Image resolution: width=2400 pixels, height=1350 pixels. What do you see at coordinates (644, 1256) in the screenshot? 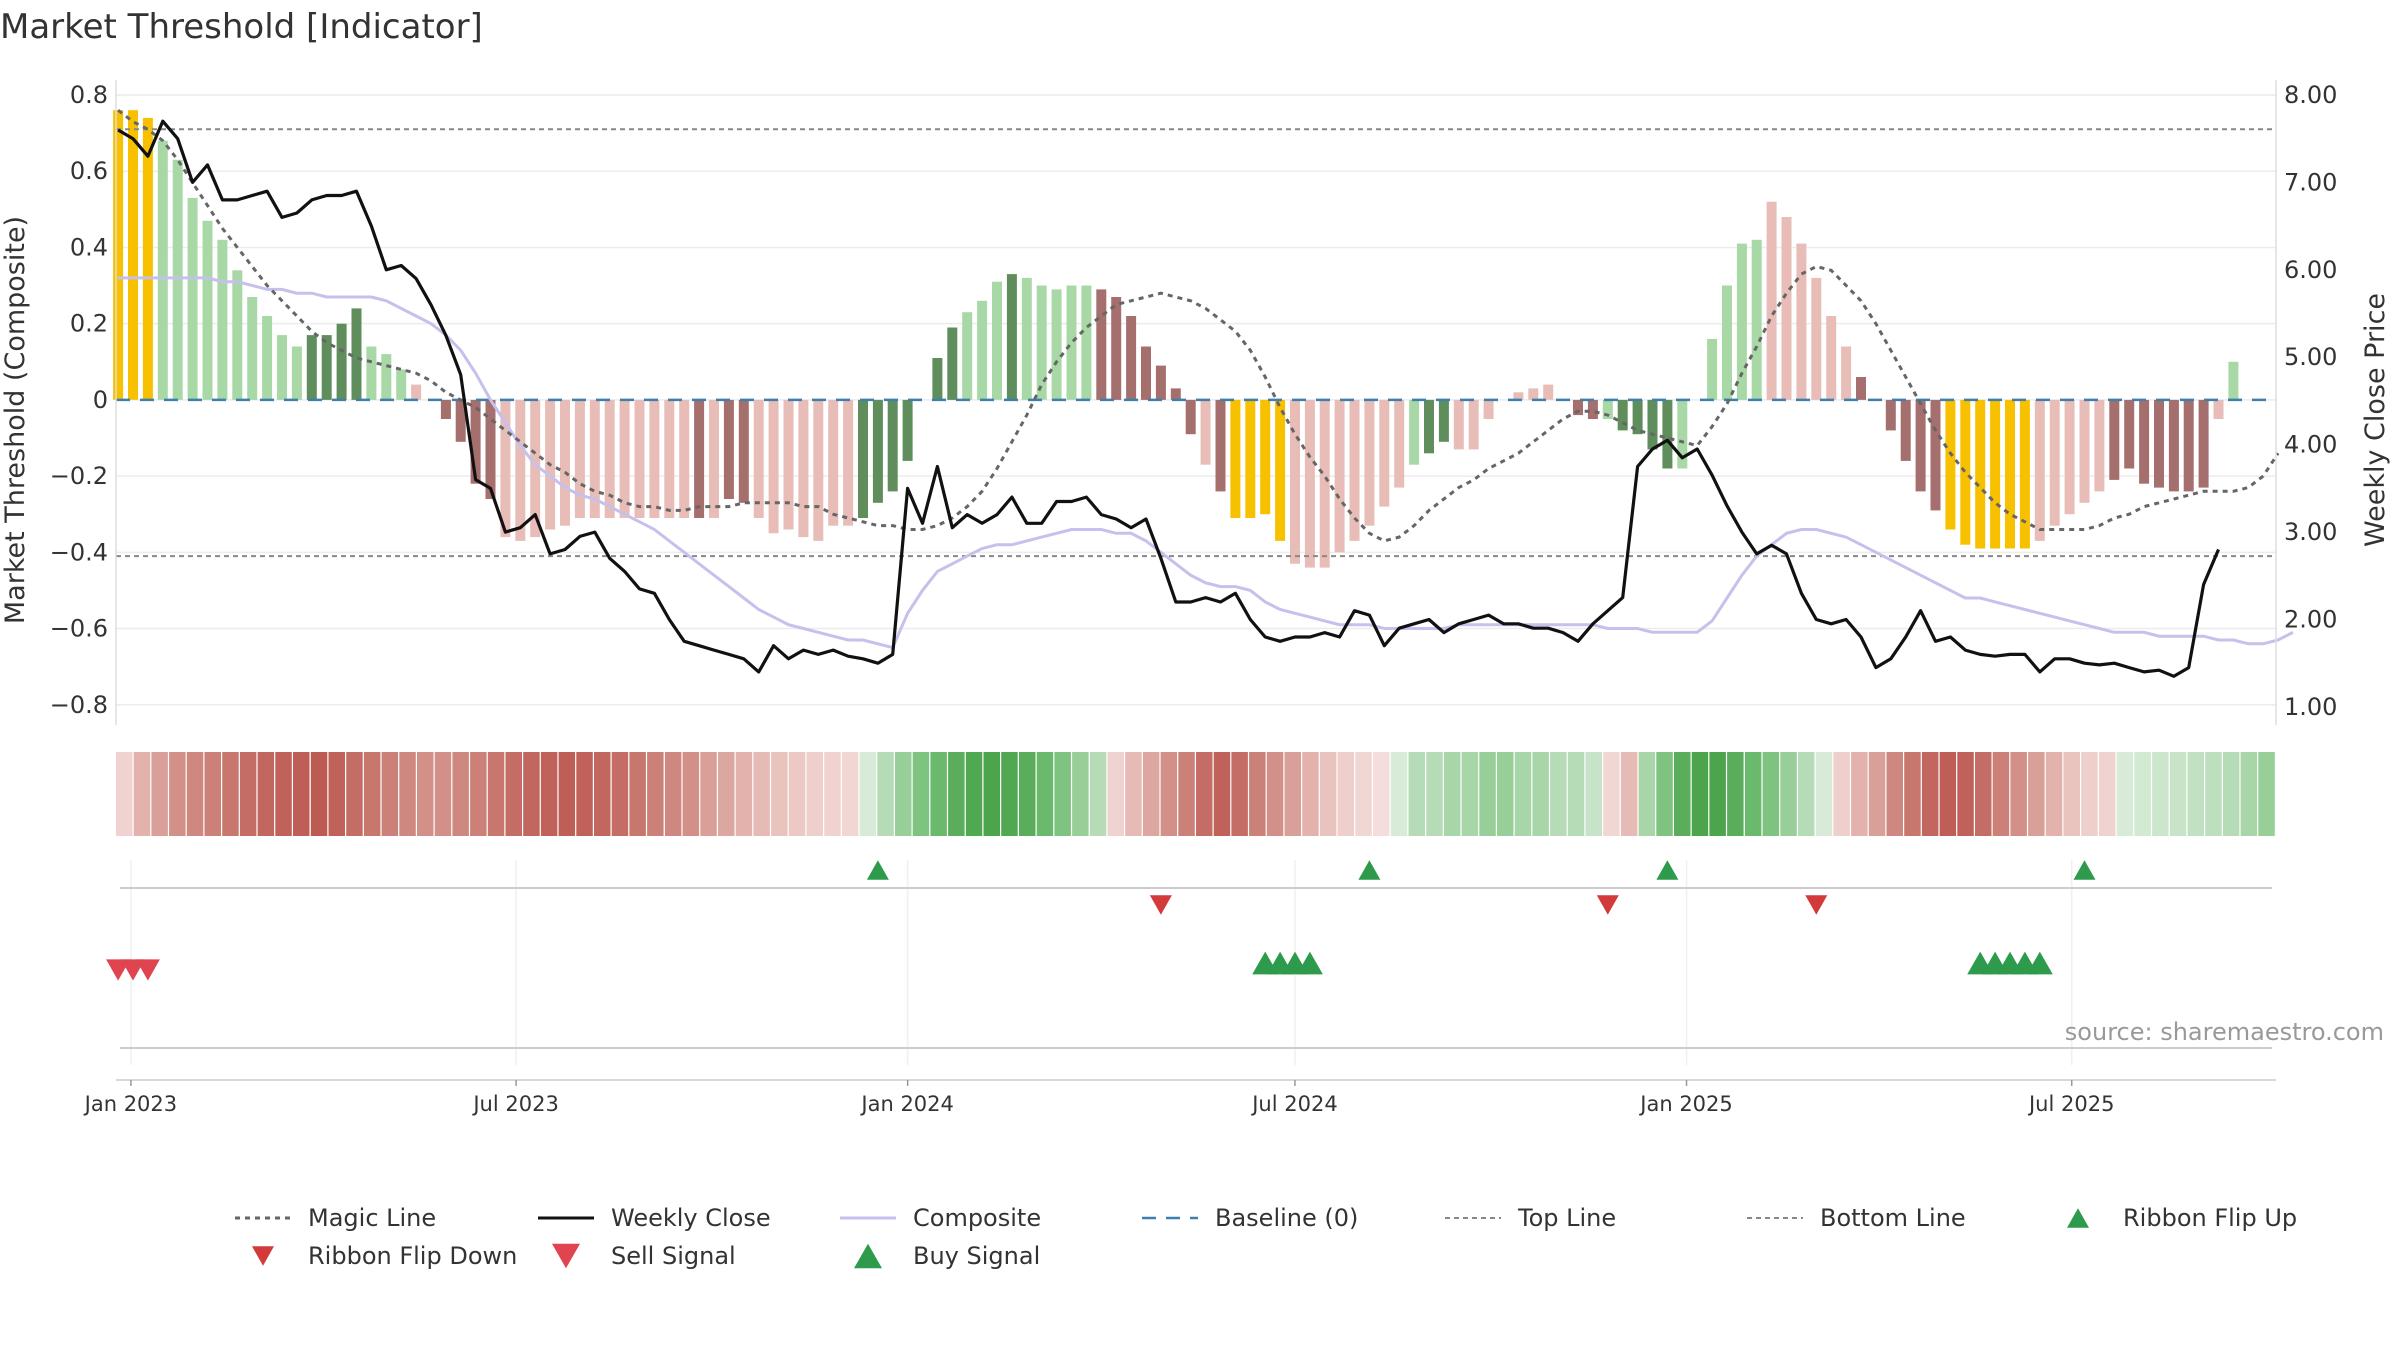
I see `legend-item: Sell Signal` at bounding box center [644, 1256].